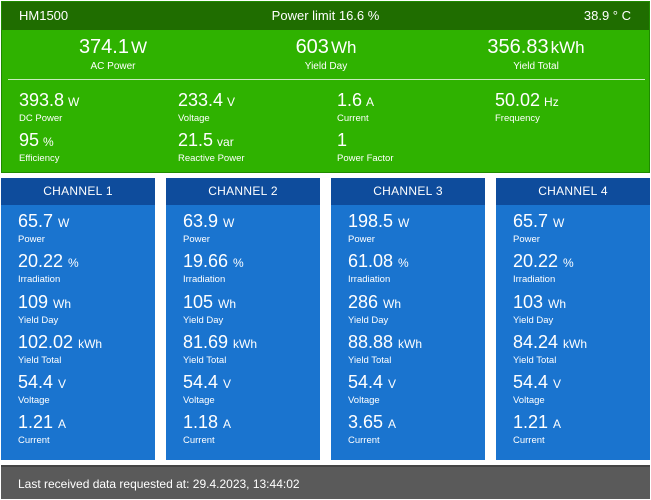  I want to click on metric-value: 65.7, so click(531, 221).